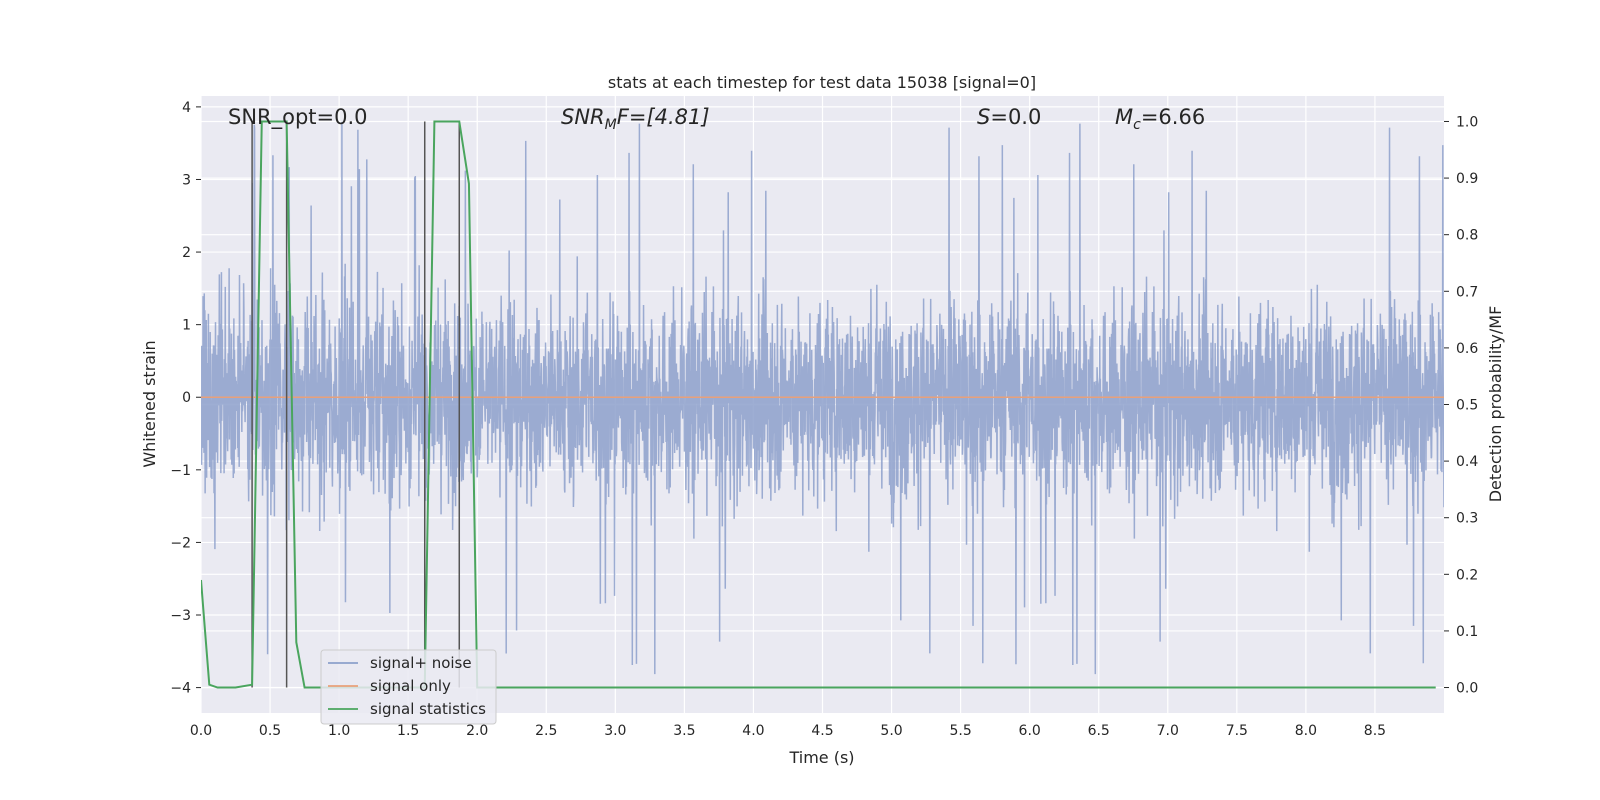 The image size is (1600, 800). What do you see at coordinates (1467, 575) in the screenshot?
I see `y-right-tick-label: 0.2` at bounding box center [1467, 575].